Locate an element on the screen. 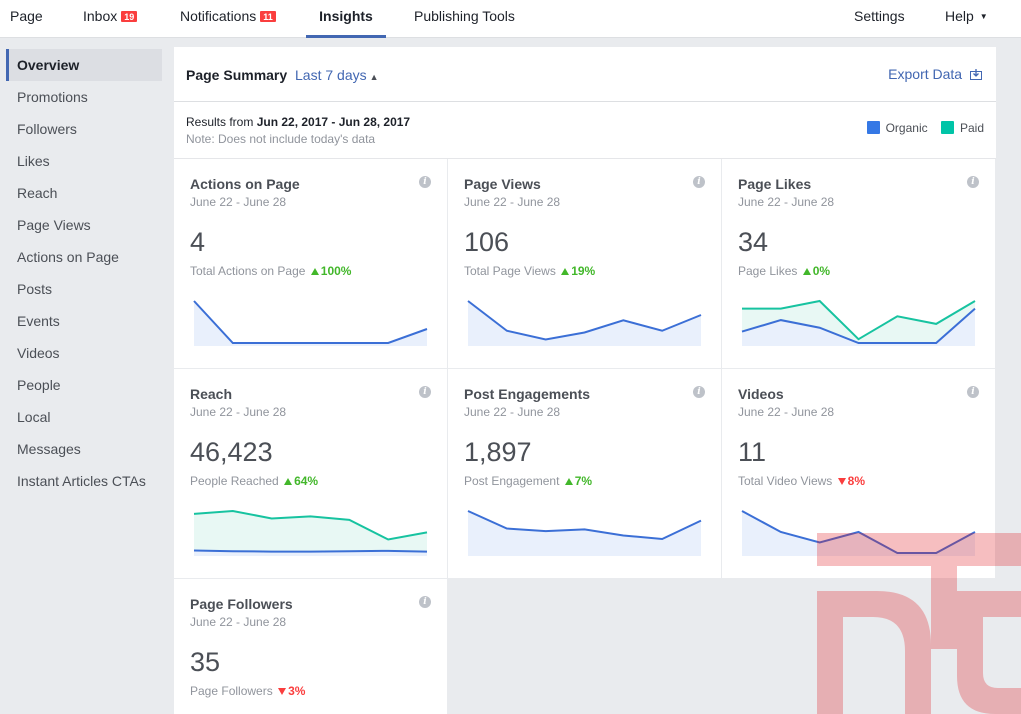 This screenshot has height=714, width=1021. card-metric: Page Likes 0% is located at coordinates (784, 271).